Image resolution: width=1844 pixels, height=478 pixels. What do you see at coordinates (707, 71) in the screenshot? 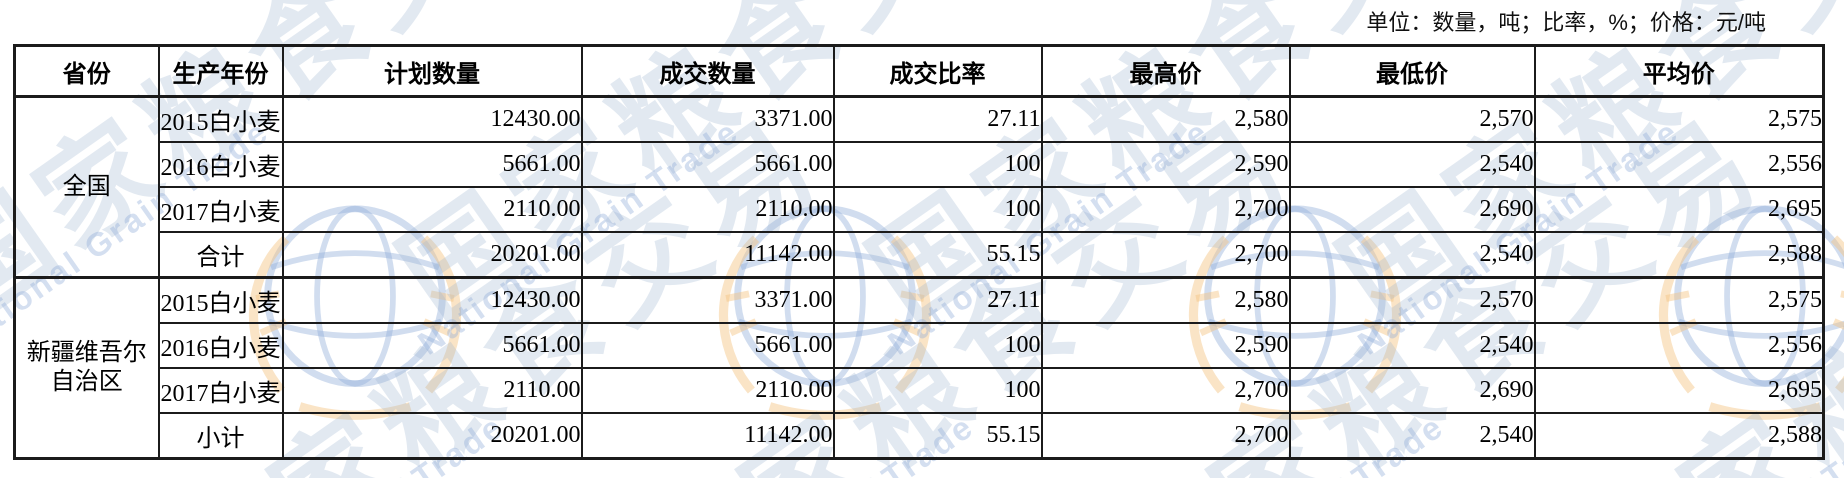
I see `column-header: 成交数量` at bounding box center [707, 71].